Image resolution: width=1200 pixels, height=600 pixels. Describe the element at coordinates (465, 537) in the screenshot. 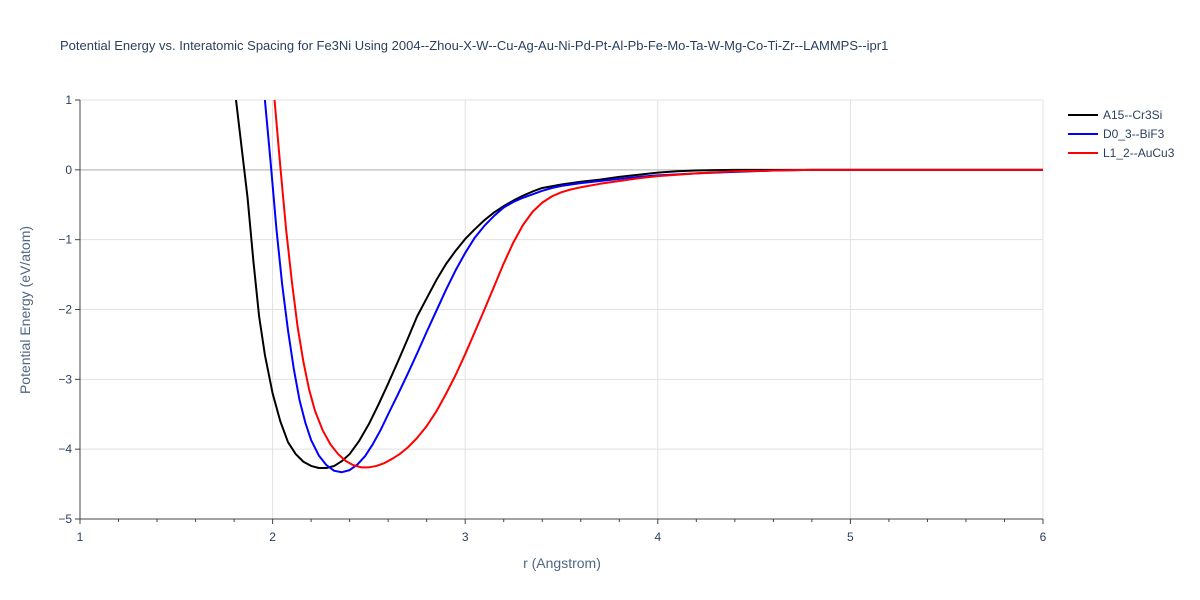

I see `x-tick-label: 3` at that location.